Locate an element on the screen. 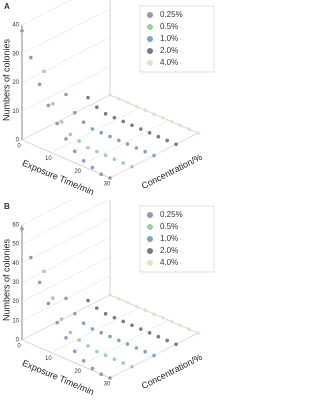  z-tick-label: 10 is located at coordinates (15, 321).